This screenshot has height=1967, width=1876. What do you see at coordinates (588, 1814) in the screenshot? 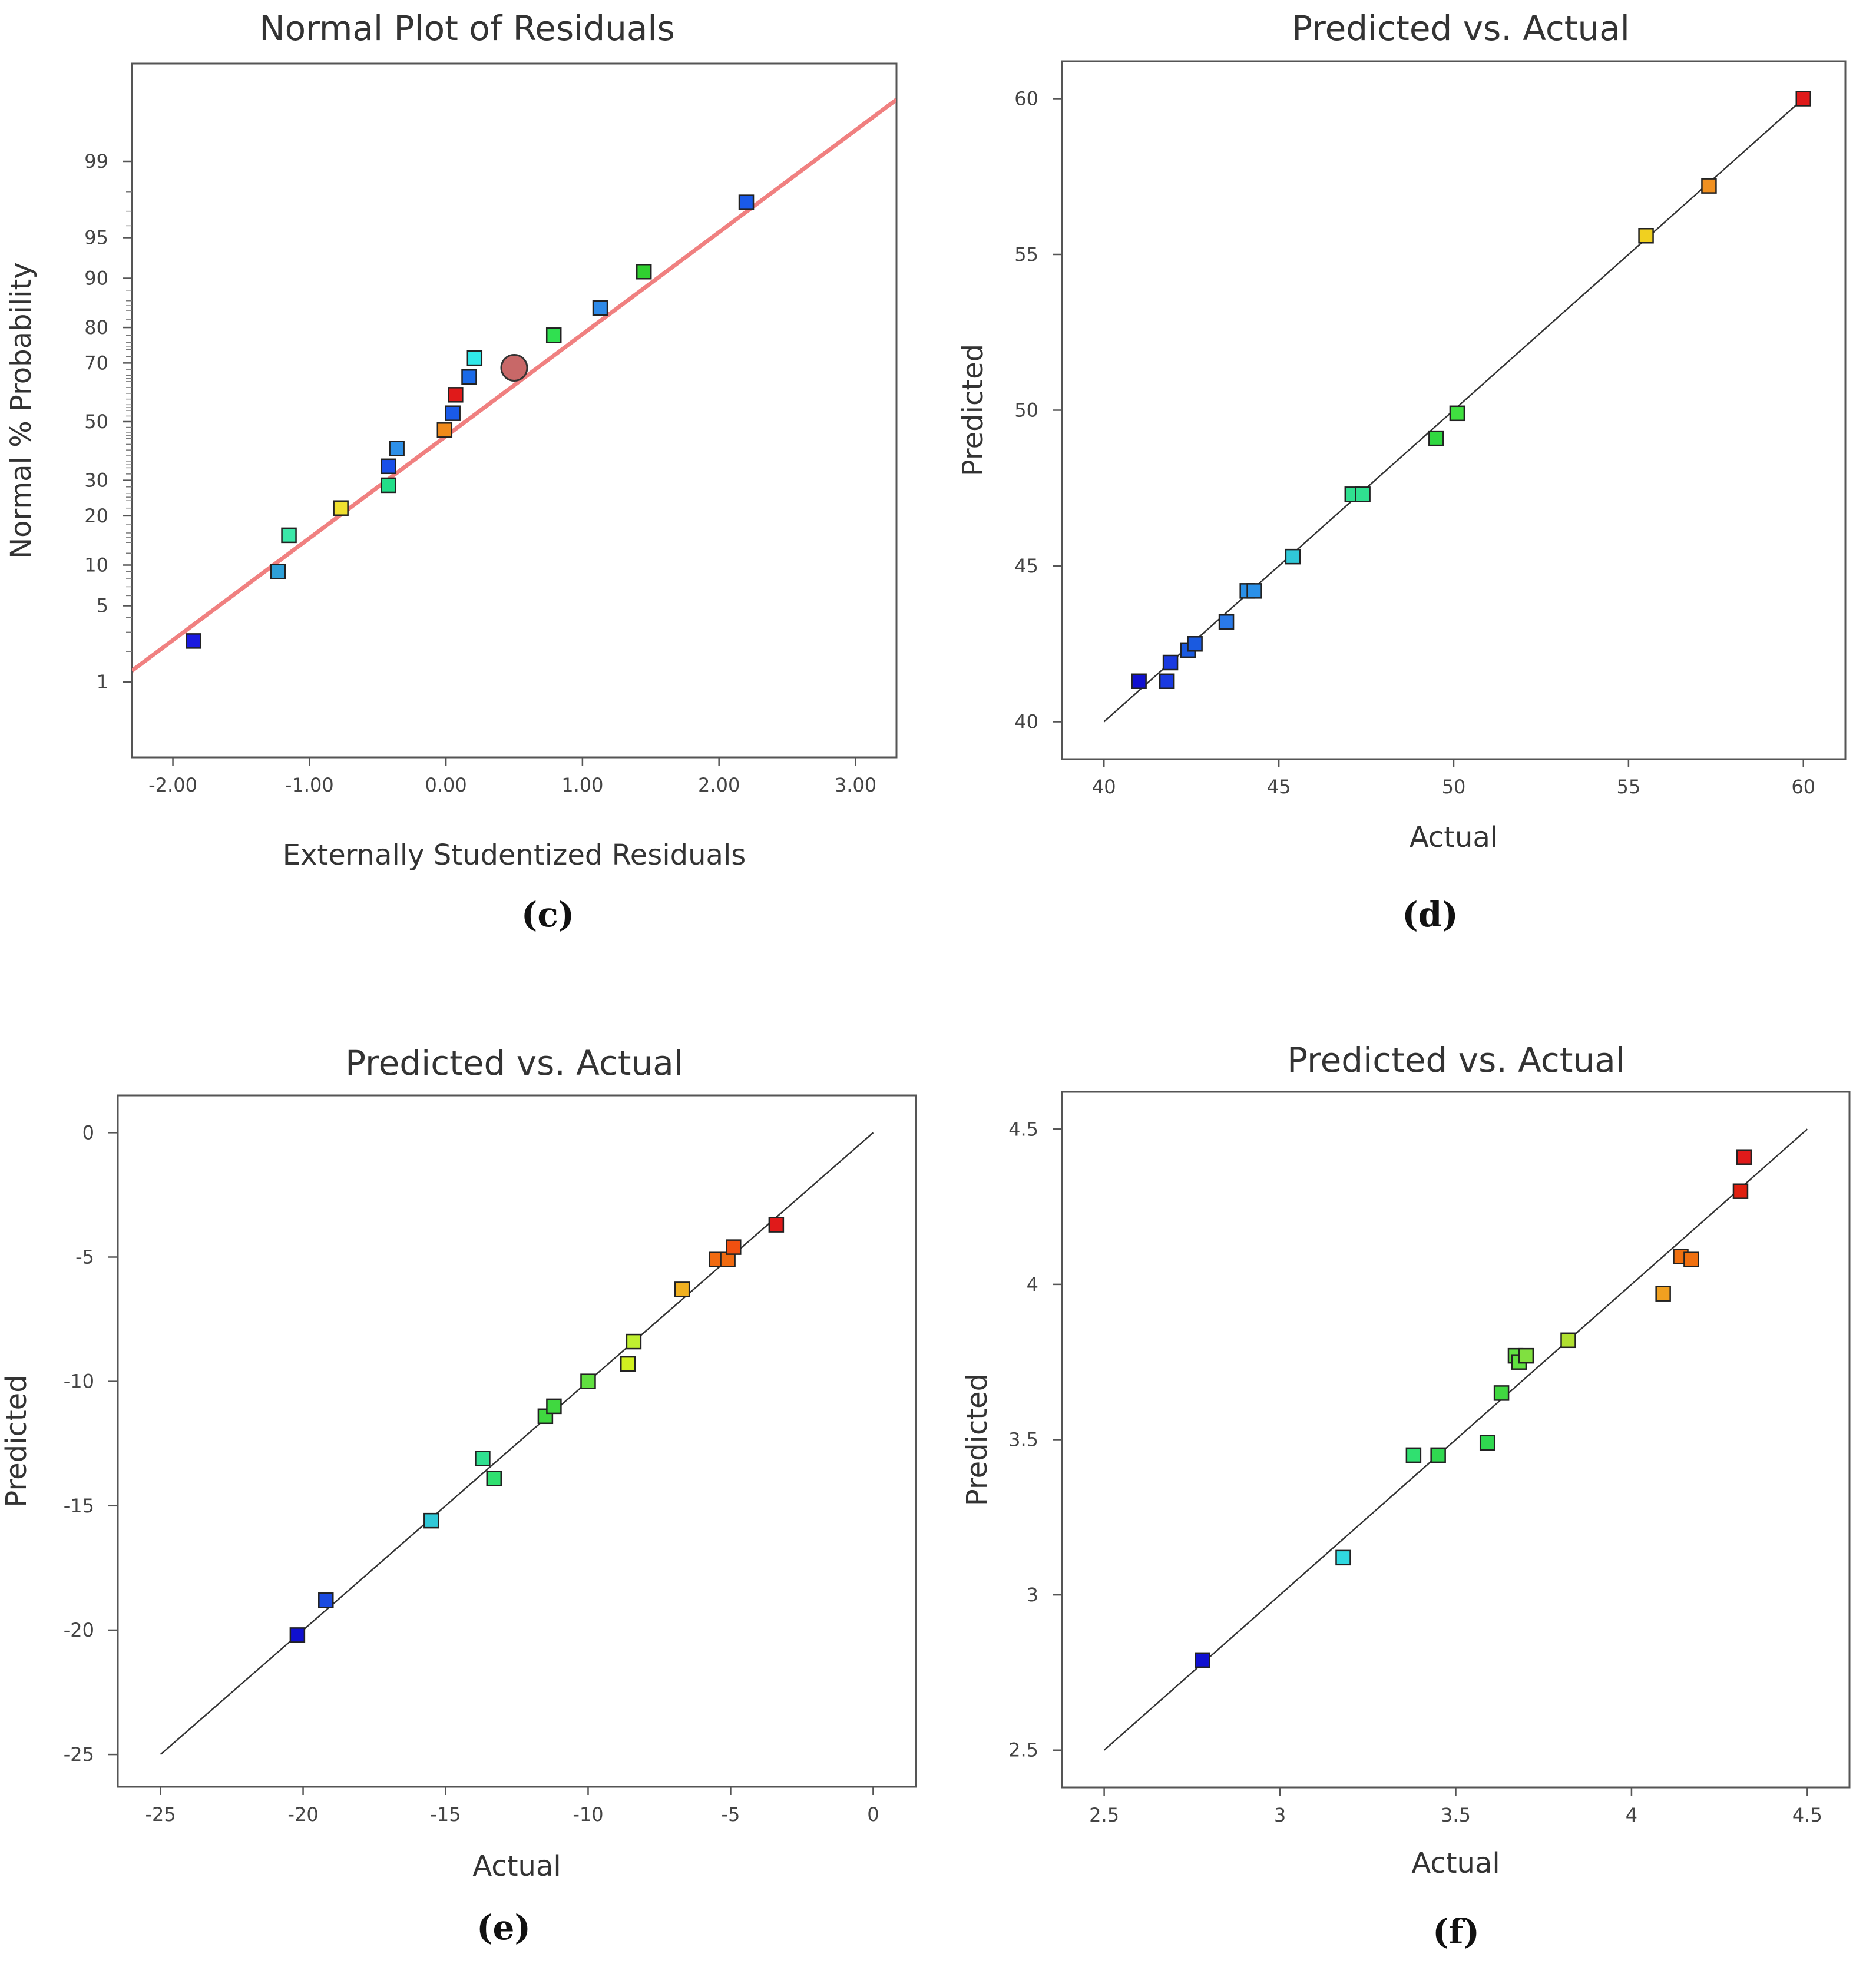
I see `x-tick-label: -10` at bounding box center [588, 1814].